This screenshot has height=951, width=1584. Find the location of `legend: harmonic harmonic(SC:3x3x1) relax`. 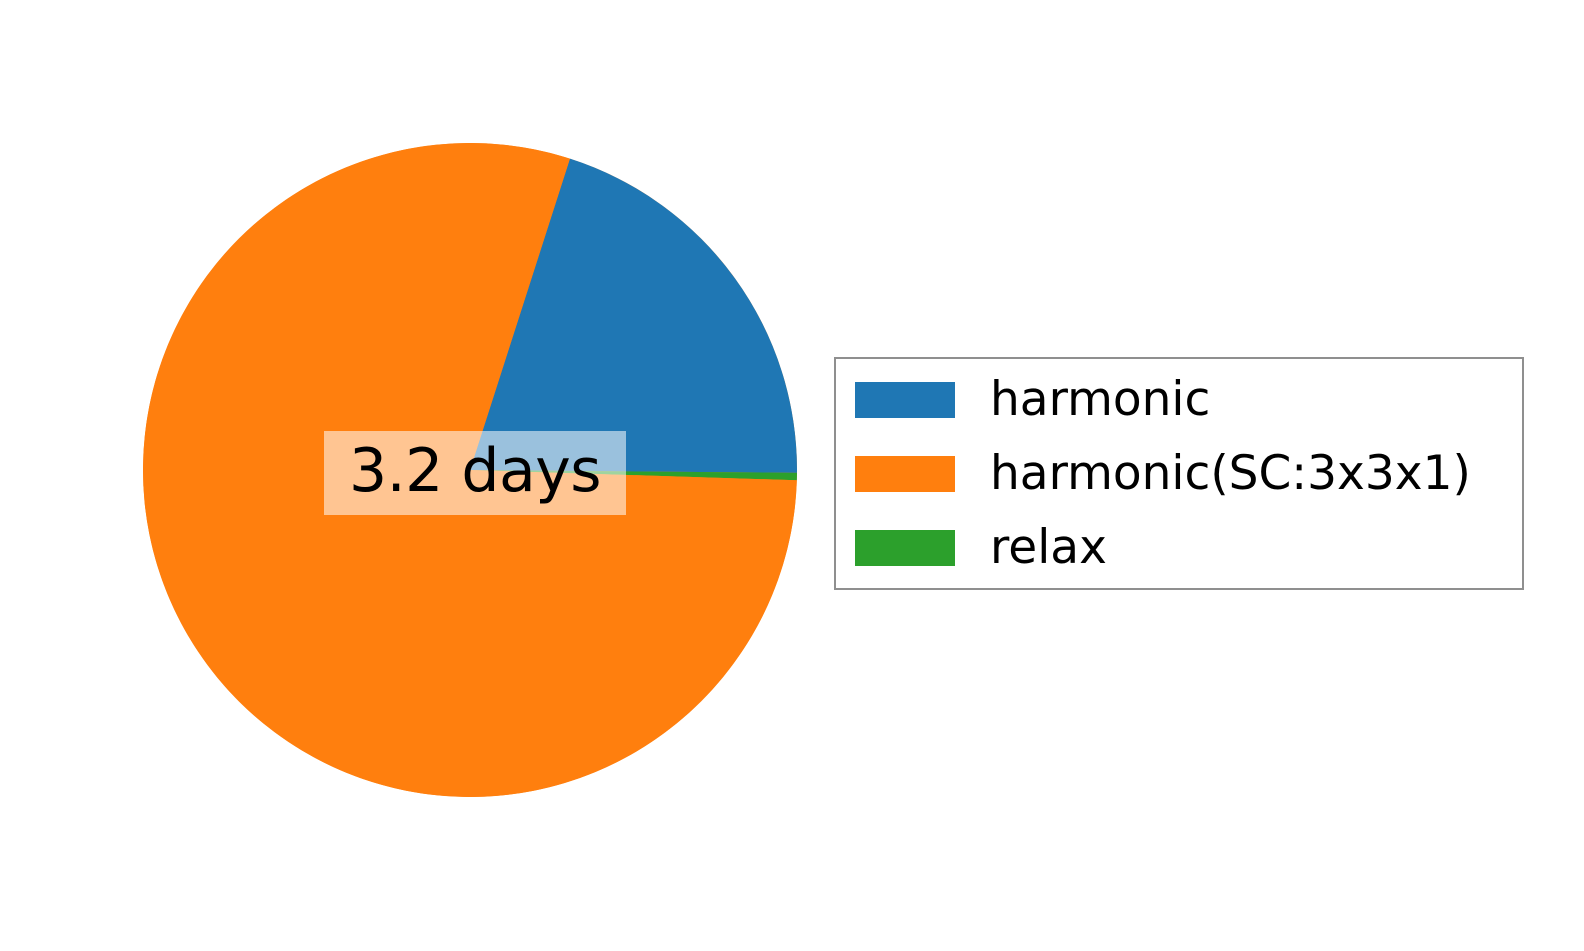

legend: harmonic harmonic(SC:3x3x1) relax is located at coordinates (1179, 473).